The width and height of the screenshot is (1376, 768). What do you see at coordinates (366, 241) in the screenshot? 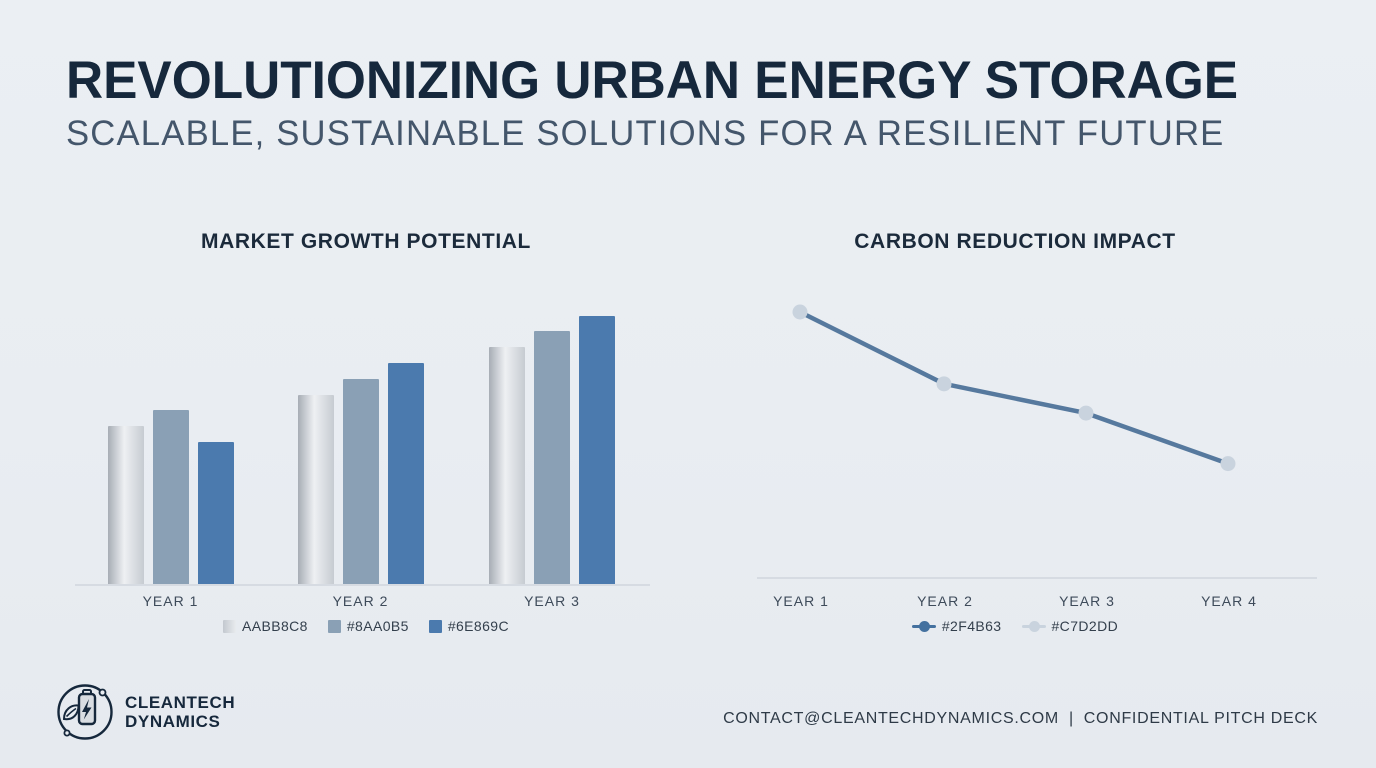
I see `bar-chart-title: MARKET GROWTH POTENTIAL` at bounding box center [366, 241].